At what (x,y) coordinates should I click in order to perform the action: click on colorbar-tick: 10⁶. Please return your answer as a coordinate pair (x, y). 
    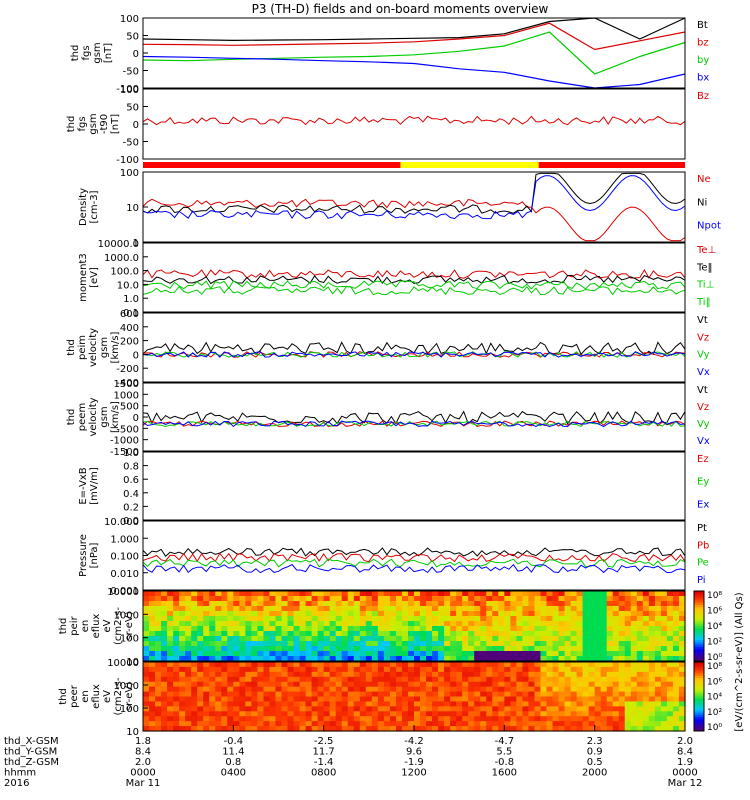
    Looking at the image, I should click on (714, 612).